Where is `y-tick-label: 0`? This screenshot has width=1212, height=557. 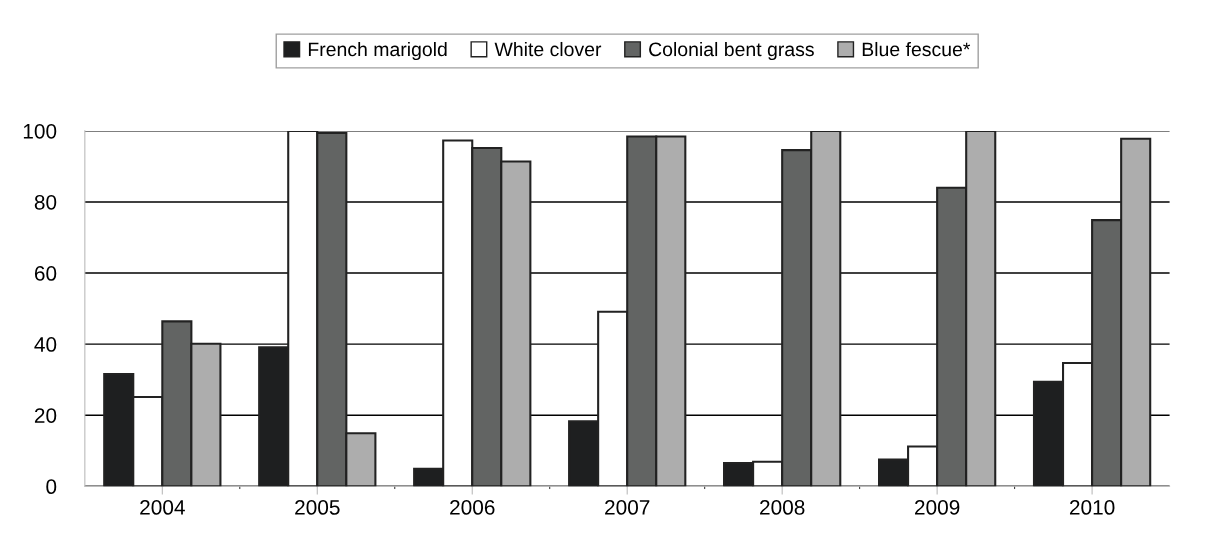
y-tick-label: 0 is located at coordinates (51, 487).